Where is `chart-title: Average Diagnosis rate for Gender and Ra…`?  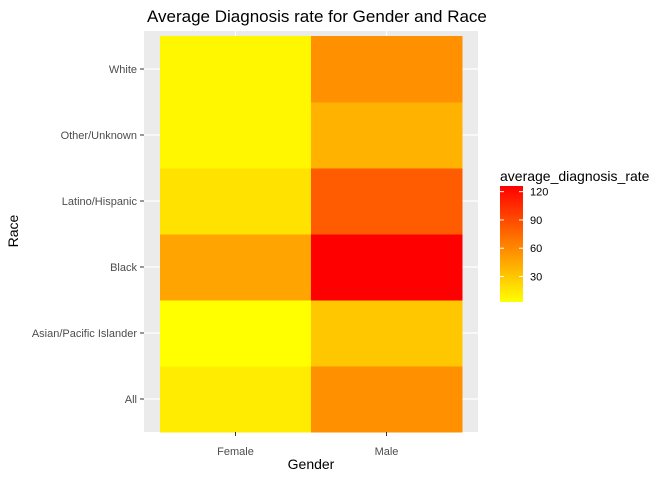
chart-title: Average Diagnosis rate for Gender and Ra… is located at coordinates (317, 16).